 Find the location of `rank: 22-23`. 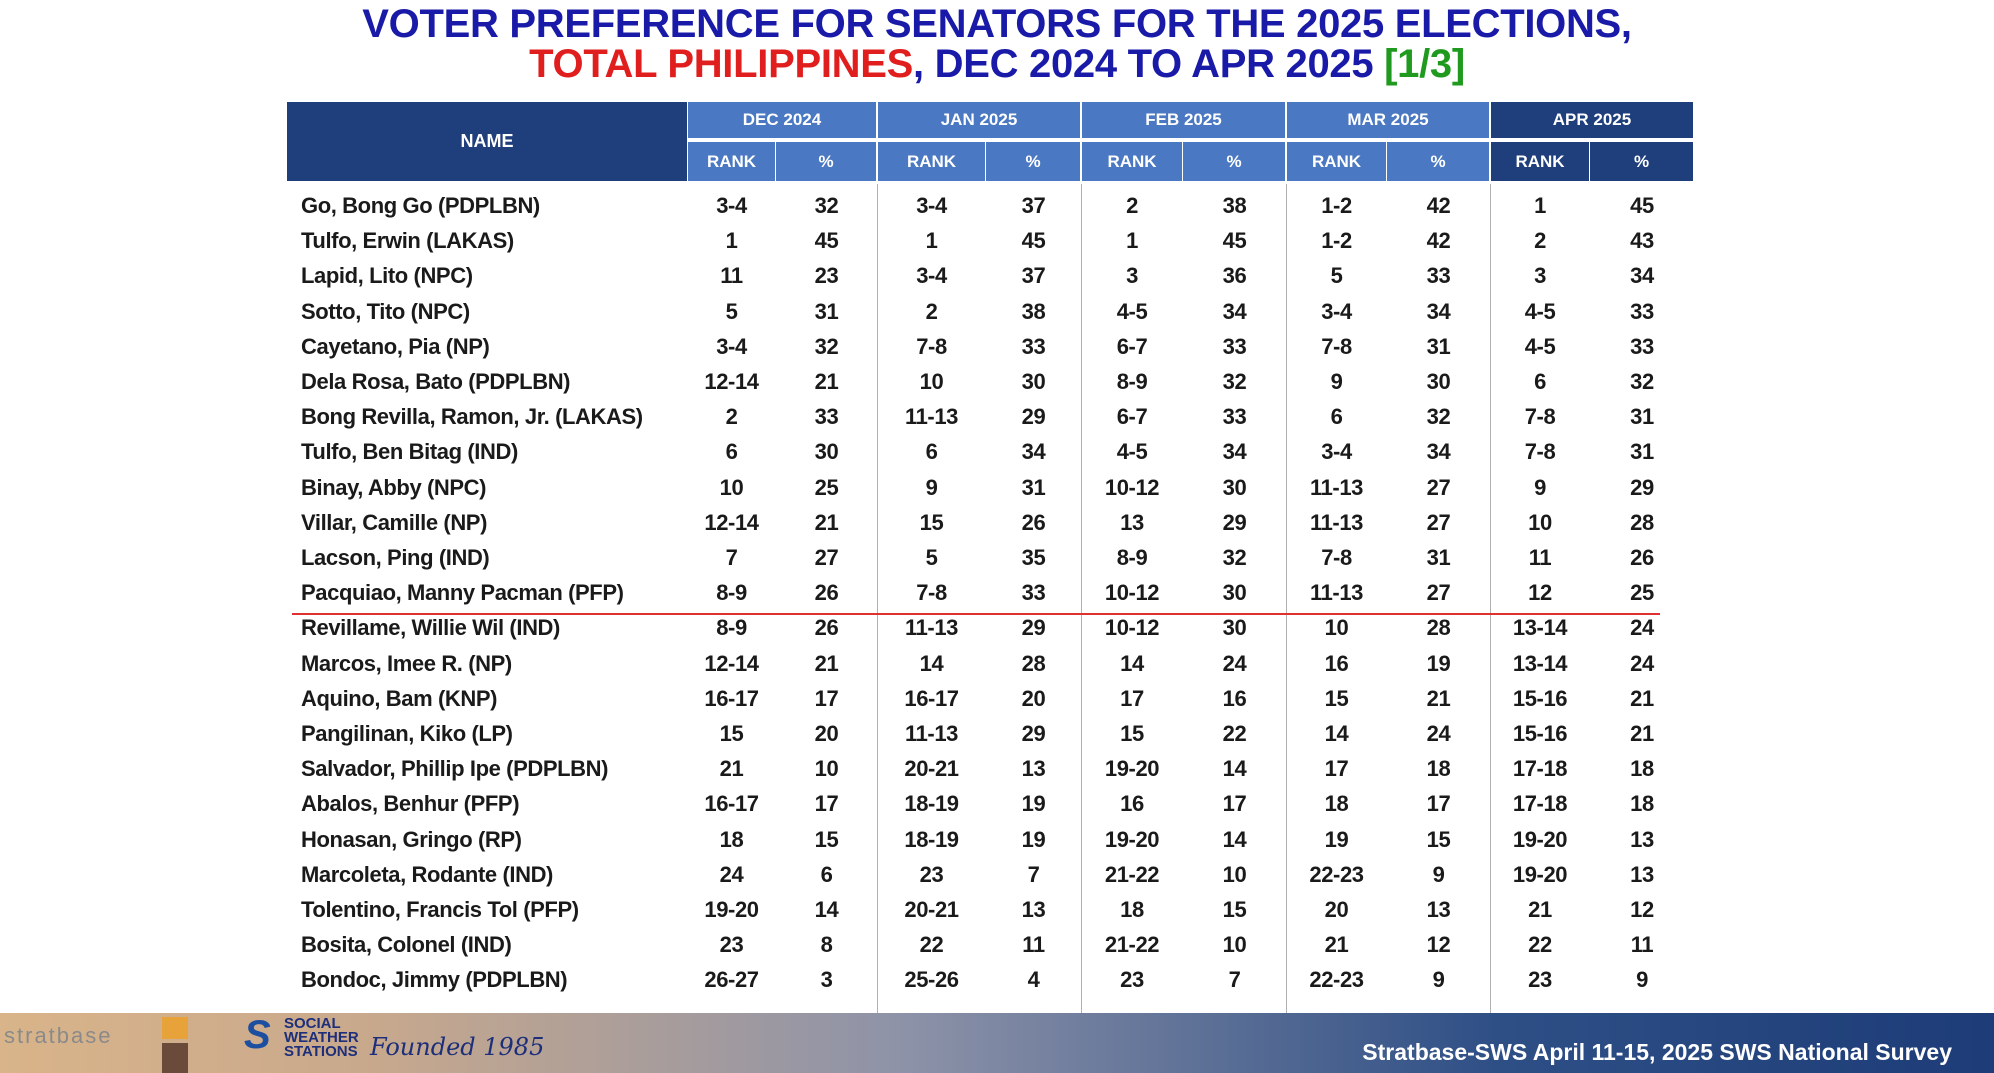

rank: 22-23 is located at coordinates (1336, 874).